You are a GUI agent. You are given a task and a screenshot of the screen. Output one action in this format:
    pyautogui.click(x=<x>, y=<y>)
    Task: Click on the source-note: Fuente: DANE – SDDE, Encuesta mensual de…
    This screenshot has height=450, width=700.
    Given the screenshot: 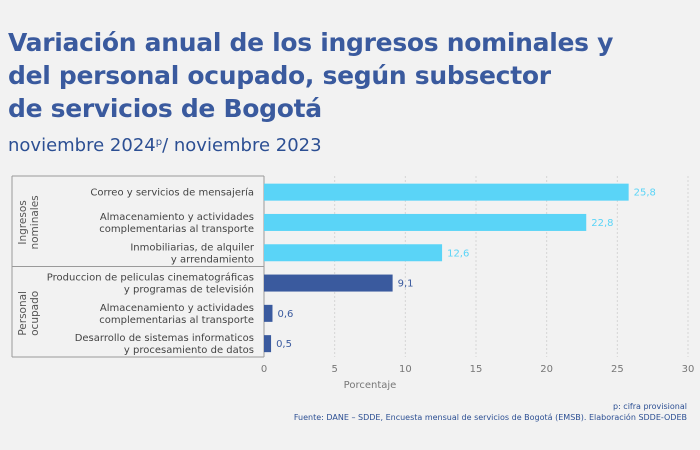 What is the action you would take?
    pyautogui.click(x=490, y=417)
    